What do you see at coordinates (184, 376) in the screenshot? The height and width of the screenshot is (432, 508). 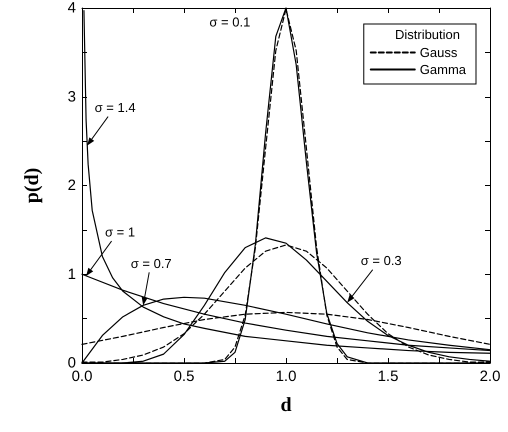 I see `x-tick-label: 0.5` at bounding box center [184, 376].